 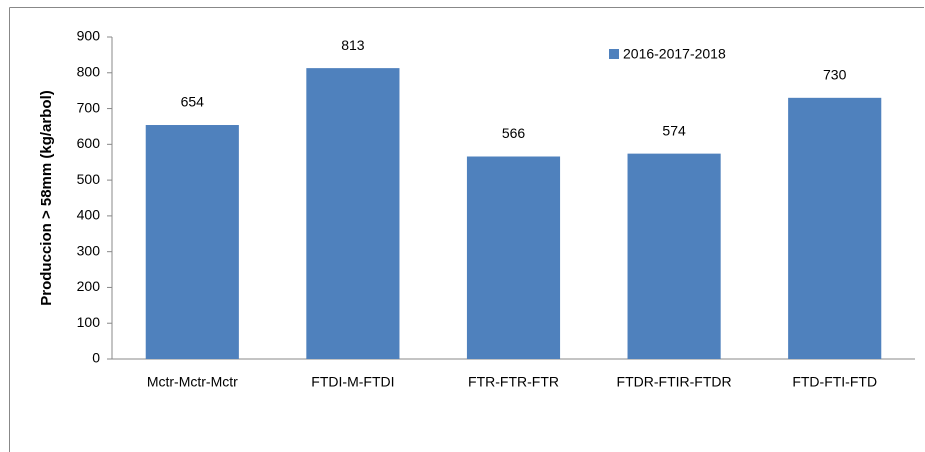 I want to click on y-tick-label: 800, so click(x=89, y=71).